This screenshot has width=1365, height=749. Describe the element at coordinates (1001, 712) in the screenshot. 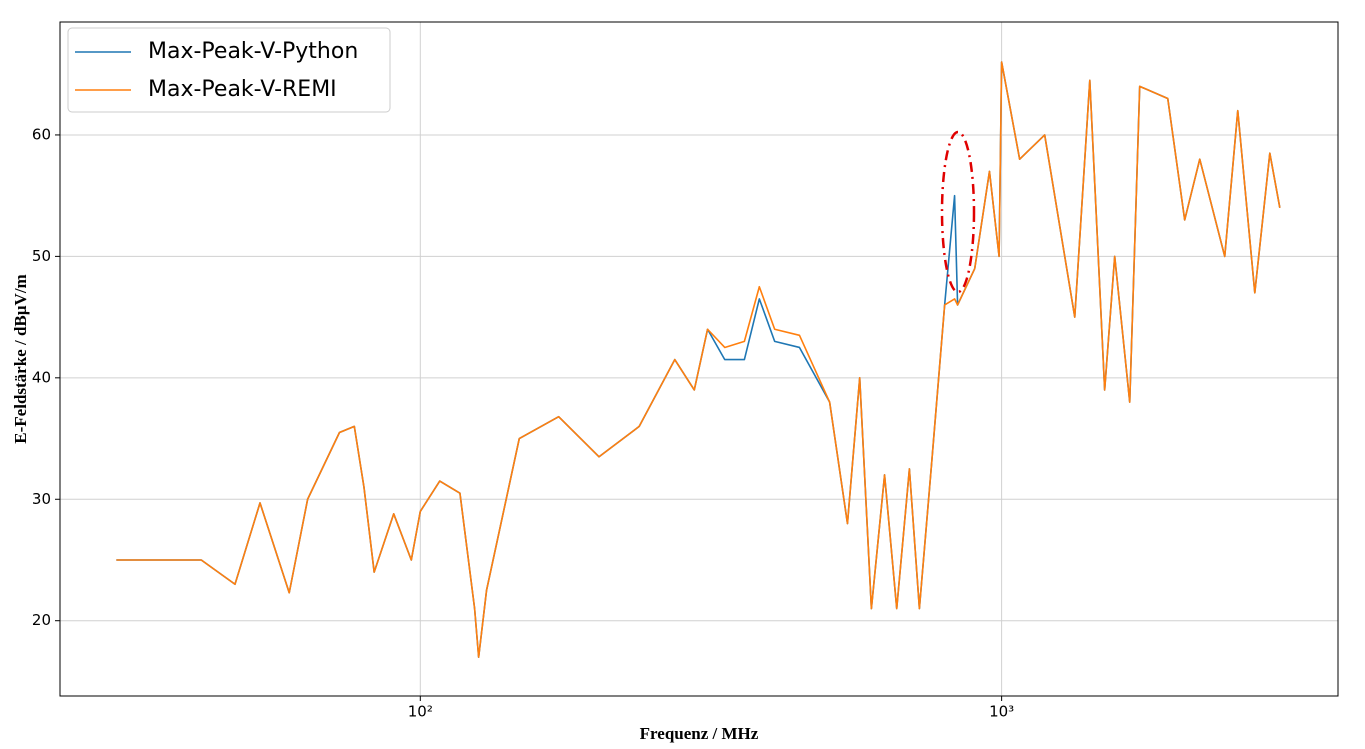

I see `x-tick-label: 10³` at that location.